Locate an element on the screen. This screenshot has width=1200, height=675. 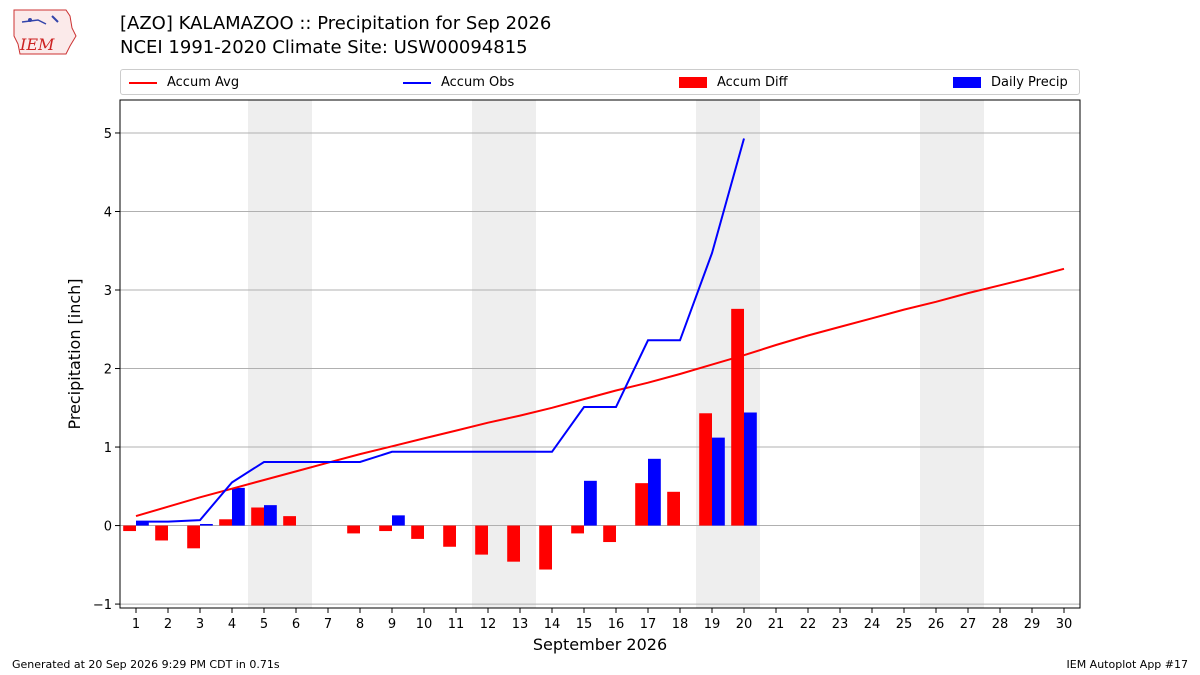
y-tick-label: 5 is located at coordinates (108, 134).